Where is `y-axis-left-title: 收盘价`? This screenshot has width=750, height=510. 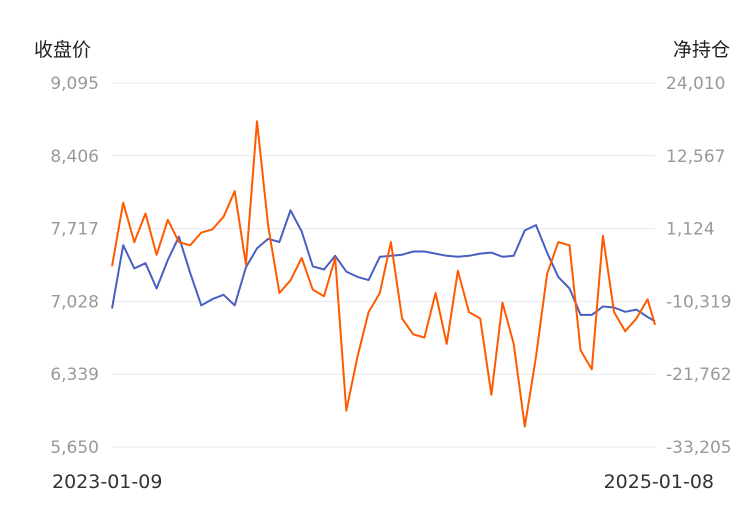 y-axis-left-title: 收盘价 is located at coordinates (62, 50).